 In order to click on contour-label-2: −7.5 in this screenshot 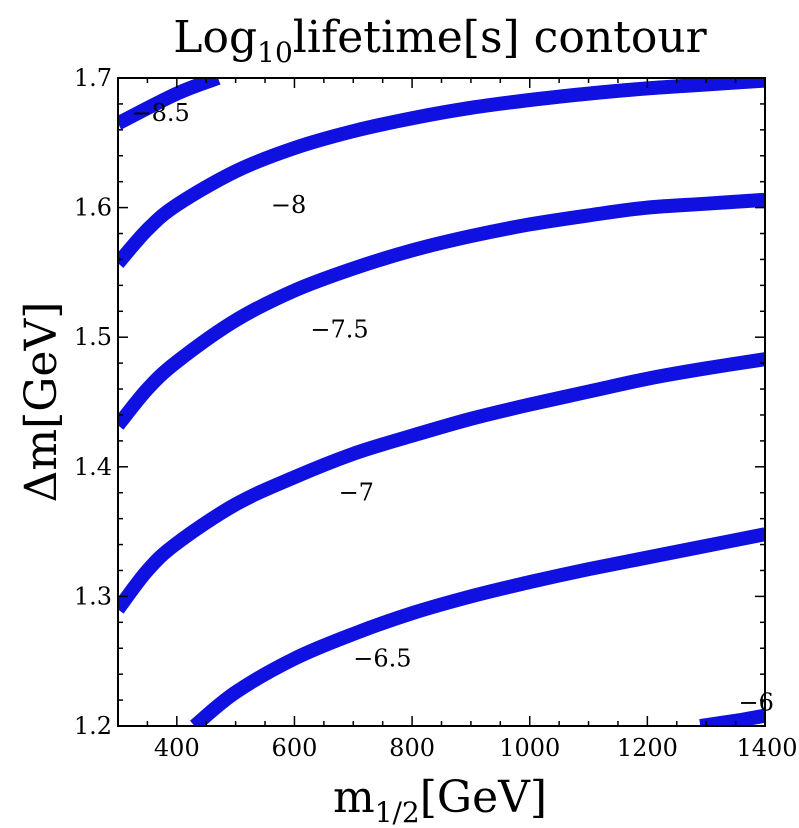, I will do `click(339, 329)`.